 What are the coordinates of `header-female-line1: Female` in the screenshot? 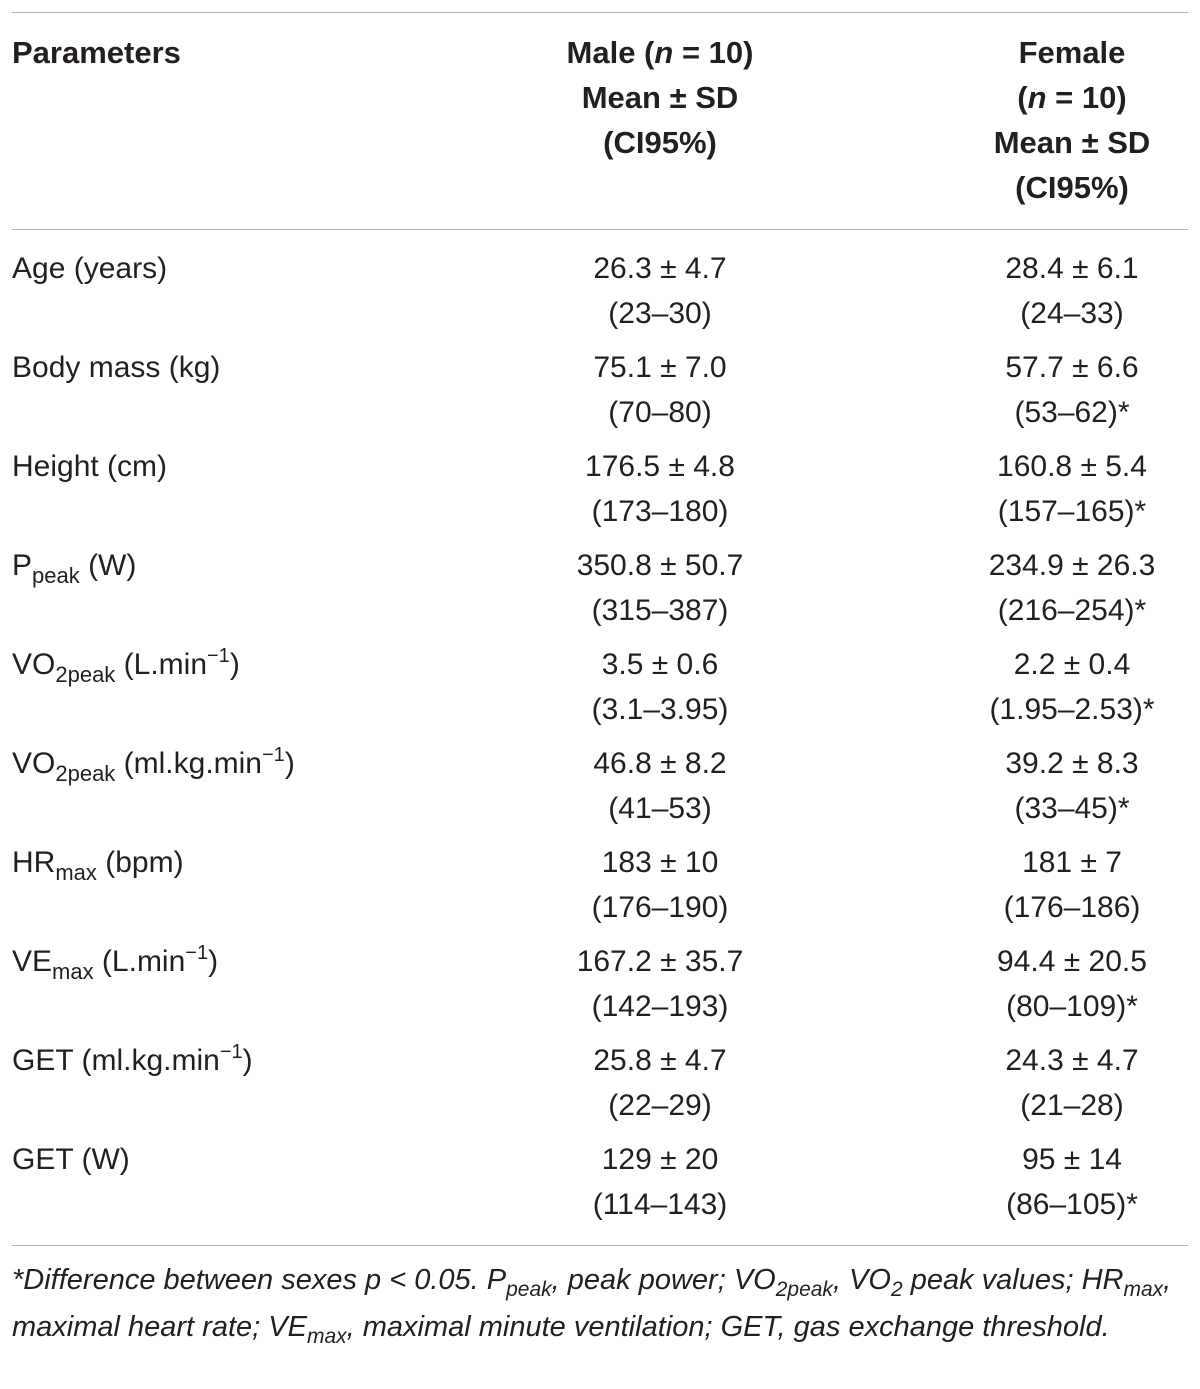 It's located at (1072, 52).